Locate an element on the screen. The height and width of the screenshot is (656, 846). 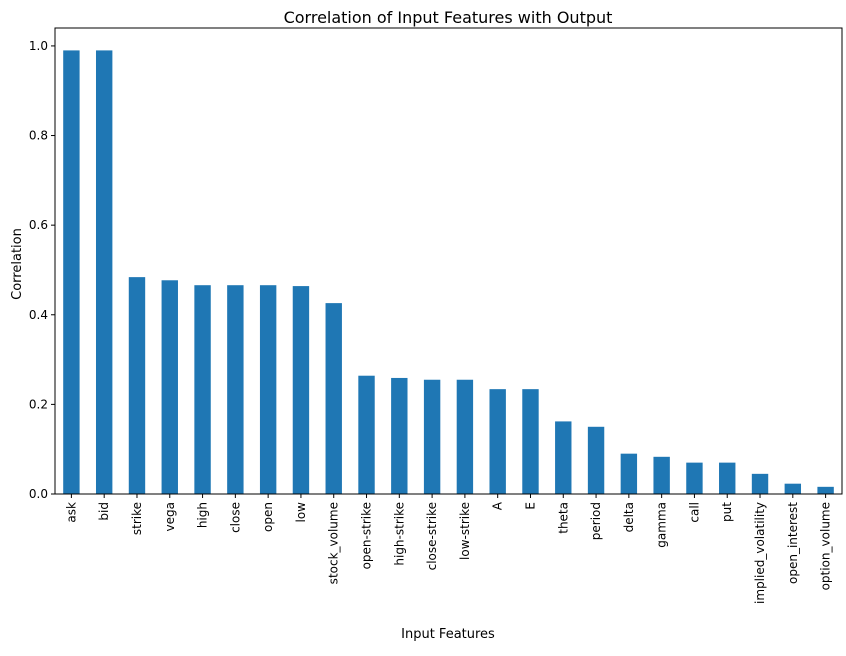
bar-vega is located at coordinates (169, 387).